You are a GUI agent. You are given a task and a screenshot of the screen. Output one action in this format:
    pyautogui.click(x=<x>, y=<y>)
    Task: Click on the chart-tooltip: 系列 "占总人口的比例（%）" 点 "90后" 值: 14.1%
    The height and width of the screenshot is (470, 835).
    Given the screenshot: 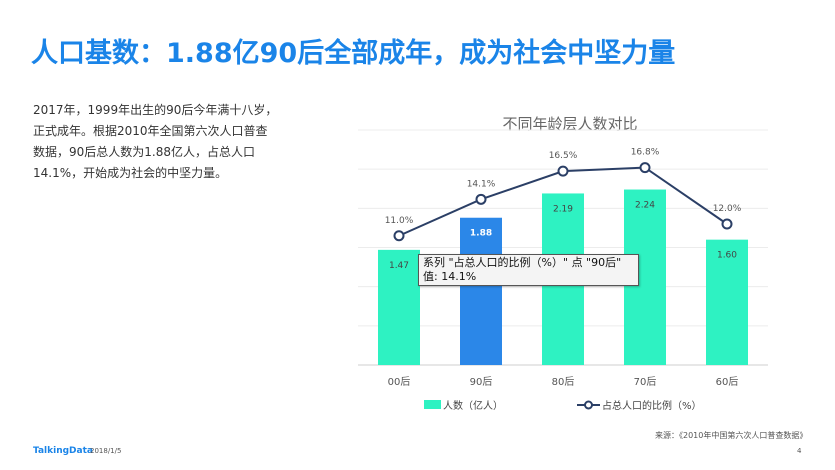 What is the action you would take?
    pyautogui.click(x=528, y=270)
    